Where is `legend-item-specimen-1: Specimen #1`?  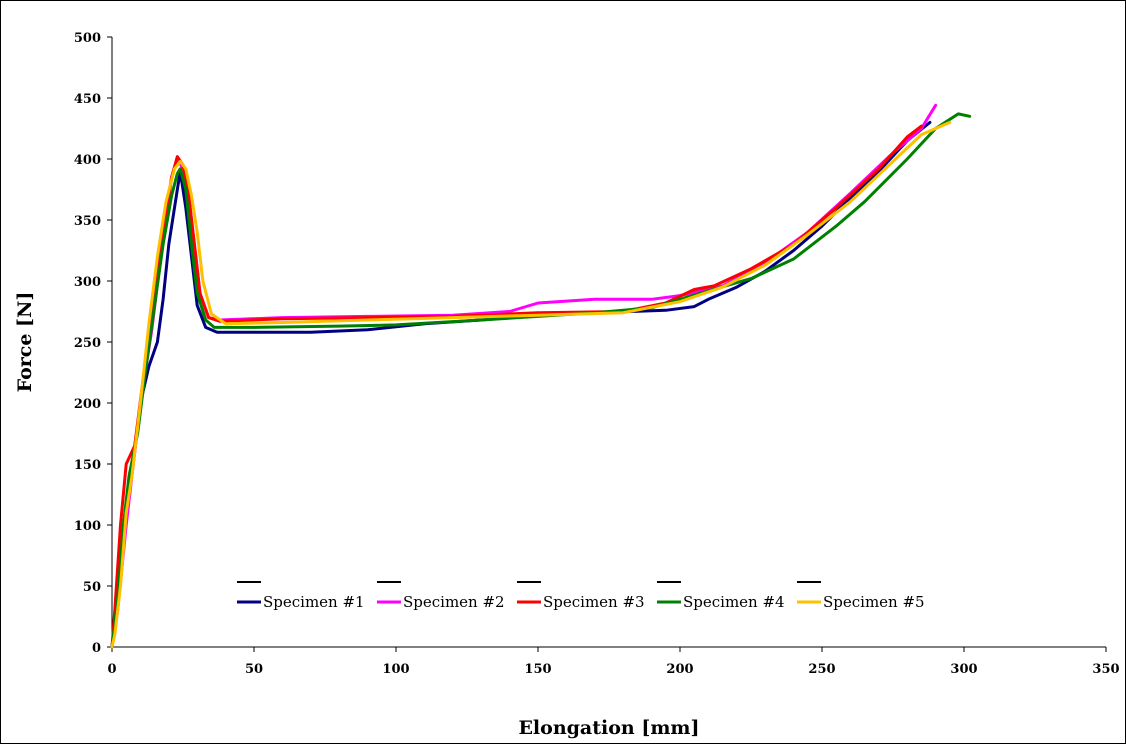
legend-item-specimen-1: Specimen #1 is located at coordinates (301, 596).